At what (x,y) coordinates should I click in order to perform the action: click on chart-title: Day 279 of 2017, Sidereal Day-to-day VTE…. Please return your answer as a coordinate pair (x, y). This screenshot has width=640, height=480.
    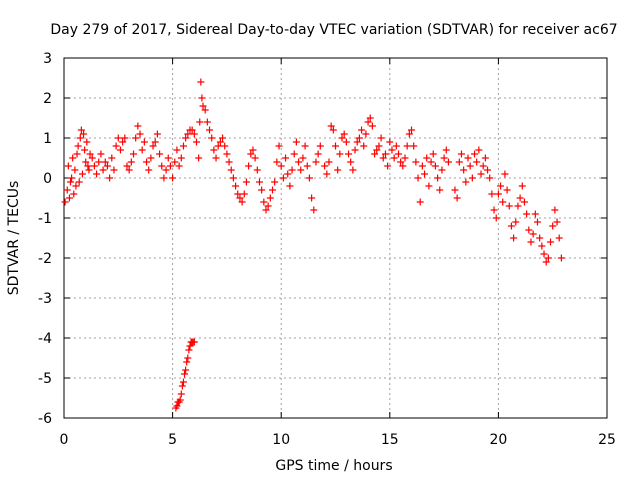
    Looking at the image, I should click on (333, 30).